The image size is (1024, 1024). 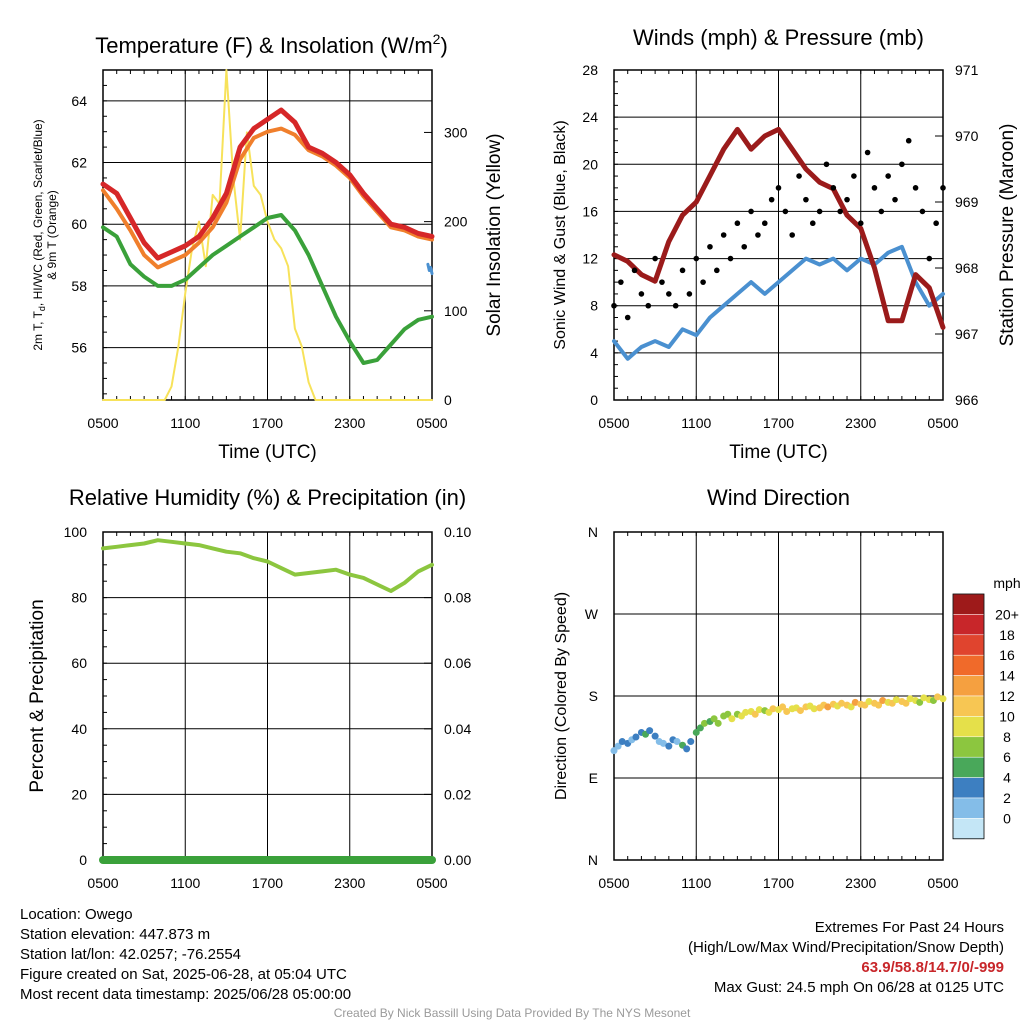 What do you see at coordinates (858, 987) in the screenshot?
I see `max-gust-text: Max Gust: 24.5 mph On 06/28 at 0125 UTC` at bounding box center [858, 987].